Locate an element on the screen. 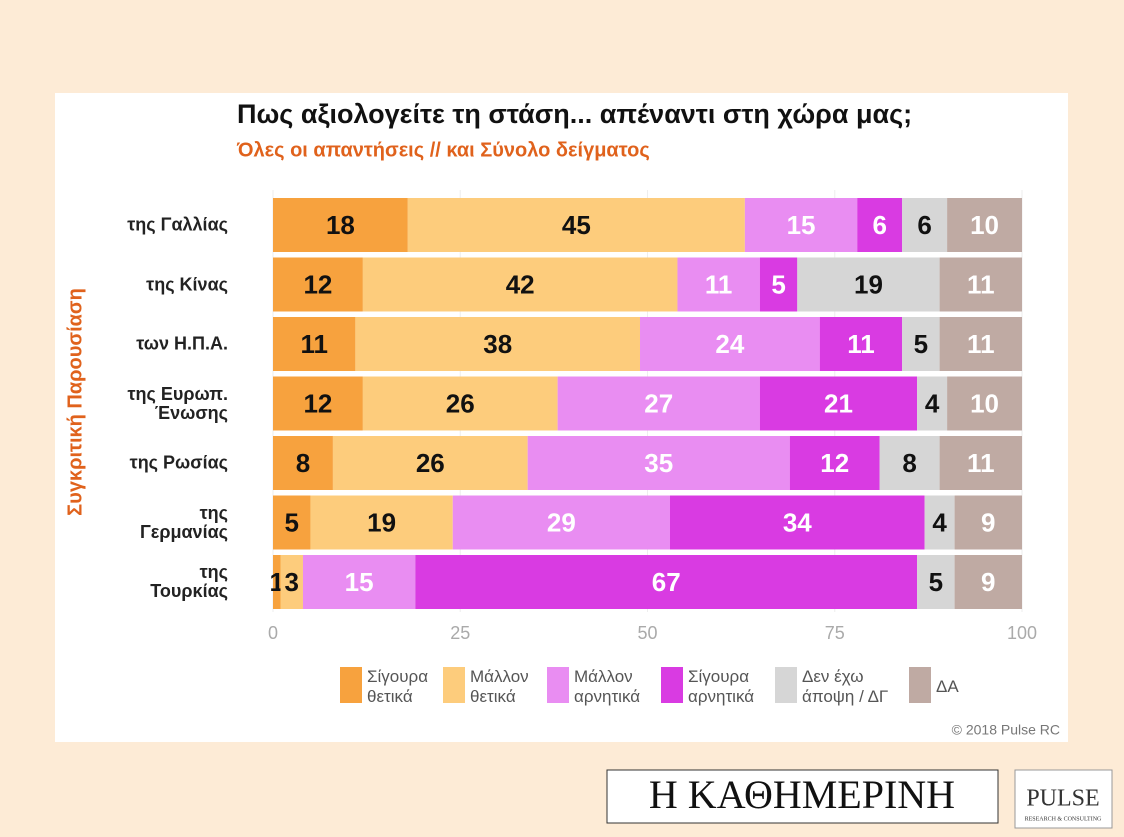 The image size is (1124, 837). value-label: 18 is located at coordinates (340, 225).